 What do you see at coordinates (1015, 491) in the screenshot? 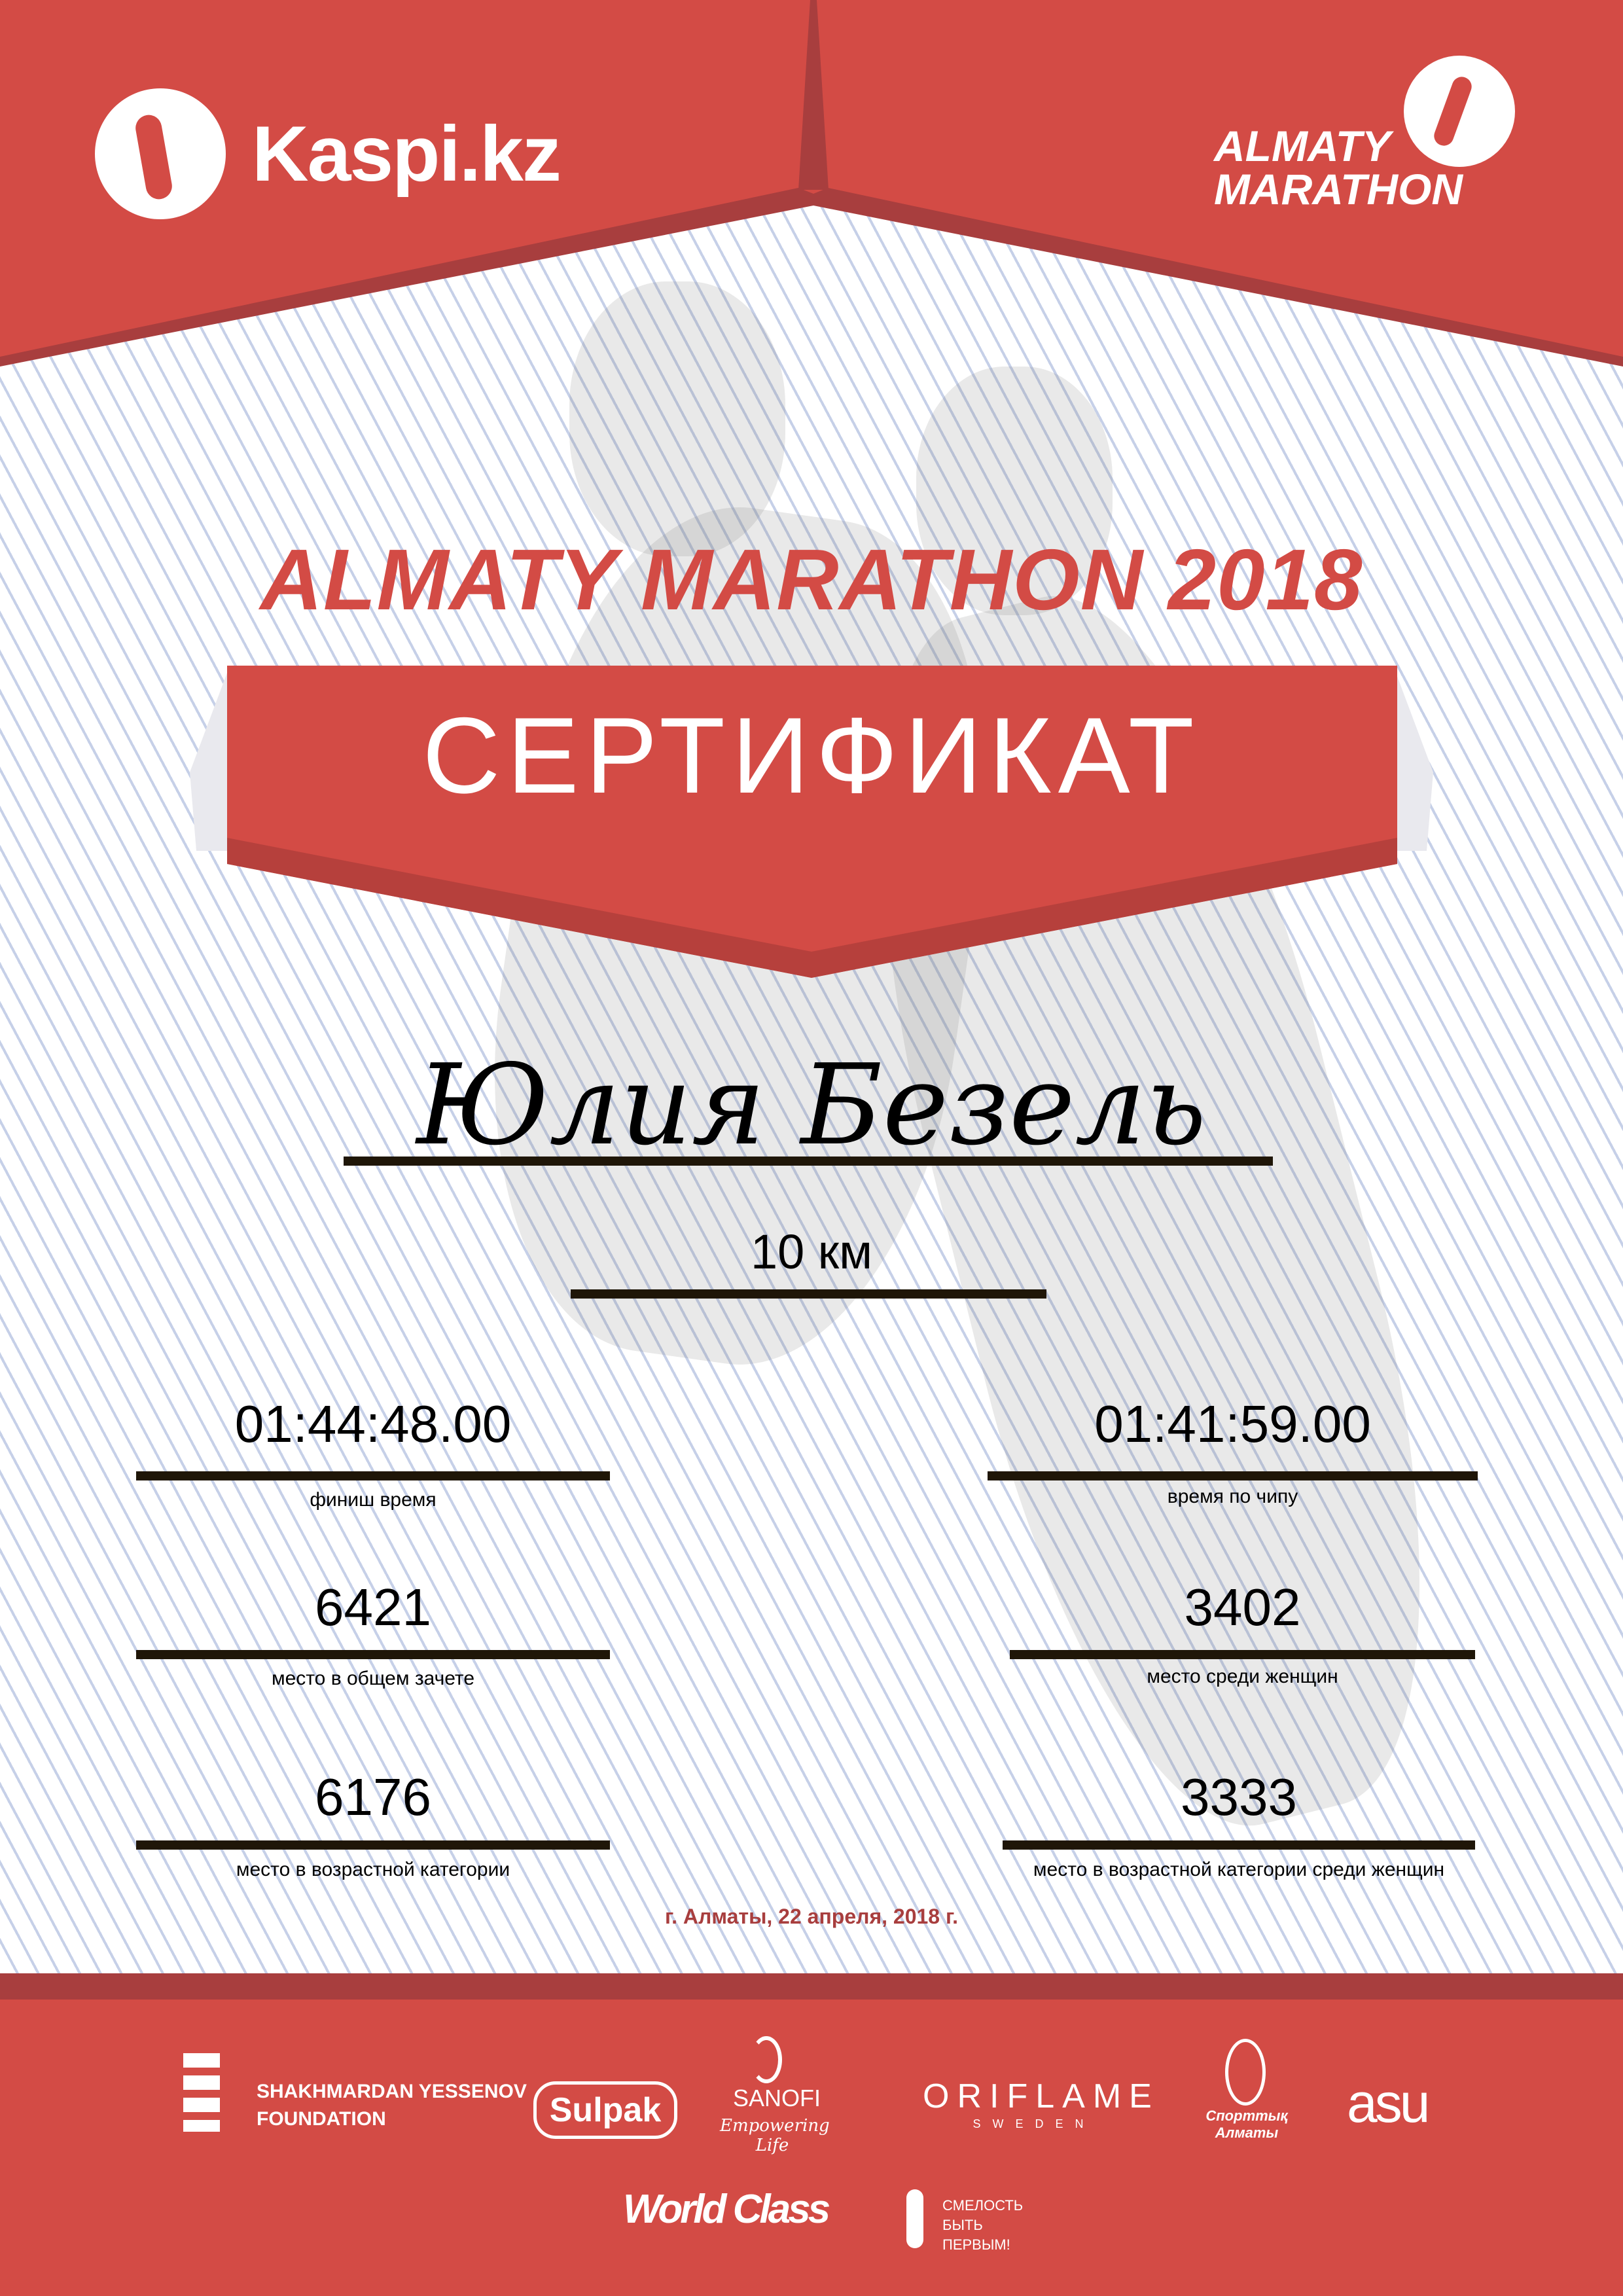
I see `runner-photo-woman` at bounding box center [1015, 491].